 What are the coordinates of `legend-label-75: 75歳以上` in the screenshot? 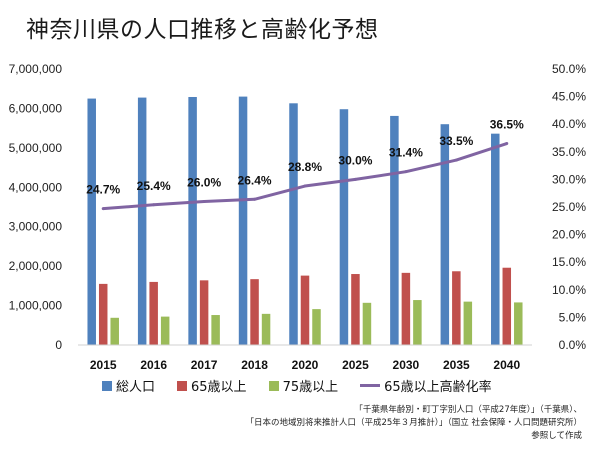 It's located at (310, 387).